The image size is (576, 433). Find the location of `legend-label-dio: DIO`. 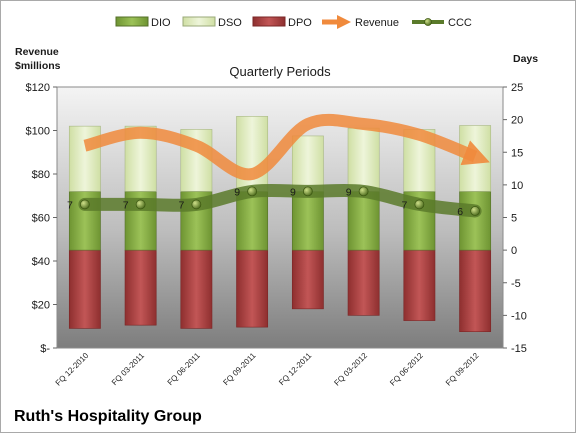

legend-label-dio: DIO is located at coordinates (161, 23).